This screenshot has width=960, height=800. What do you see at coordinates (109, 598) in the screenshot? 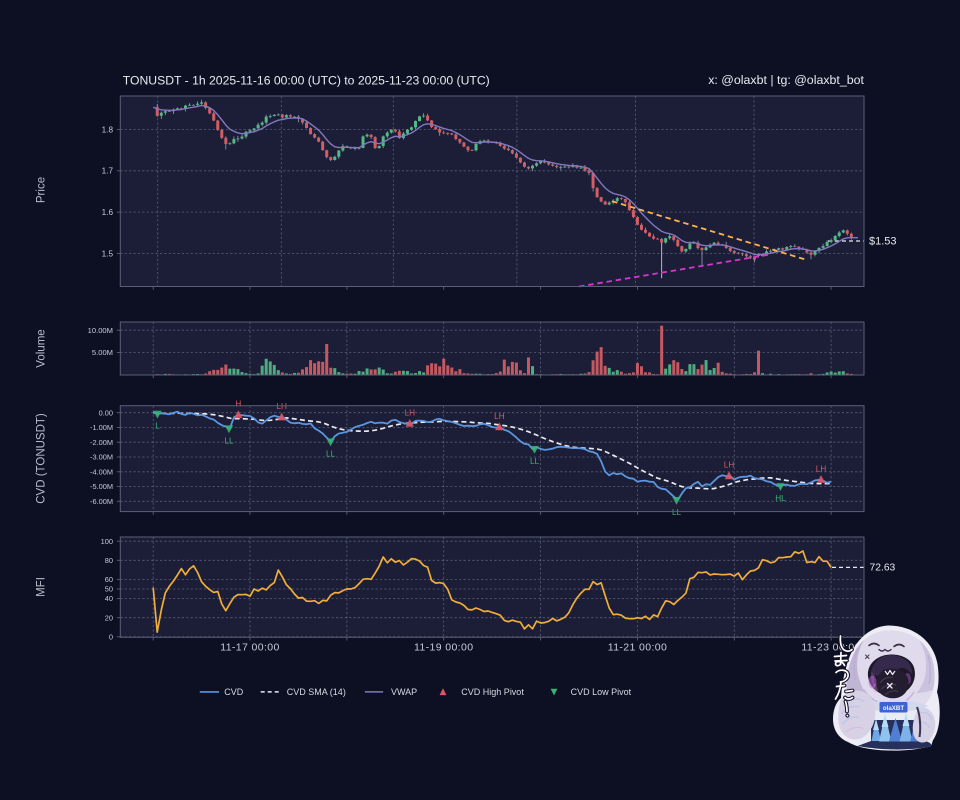
I see `svg-text: 40` at bounding box center [109, 598].